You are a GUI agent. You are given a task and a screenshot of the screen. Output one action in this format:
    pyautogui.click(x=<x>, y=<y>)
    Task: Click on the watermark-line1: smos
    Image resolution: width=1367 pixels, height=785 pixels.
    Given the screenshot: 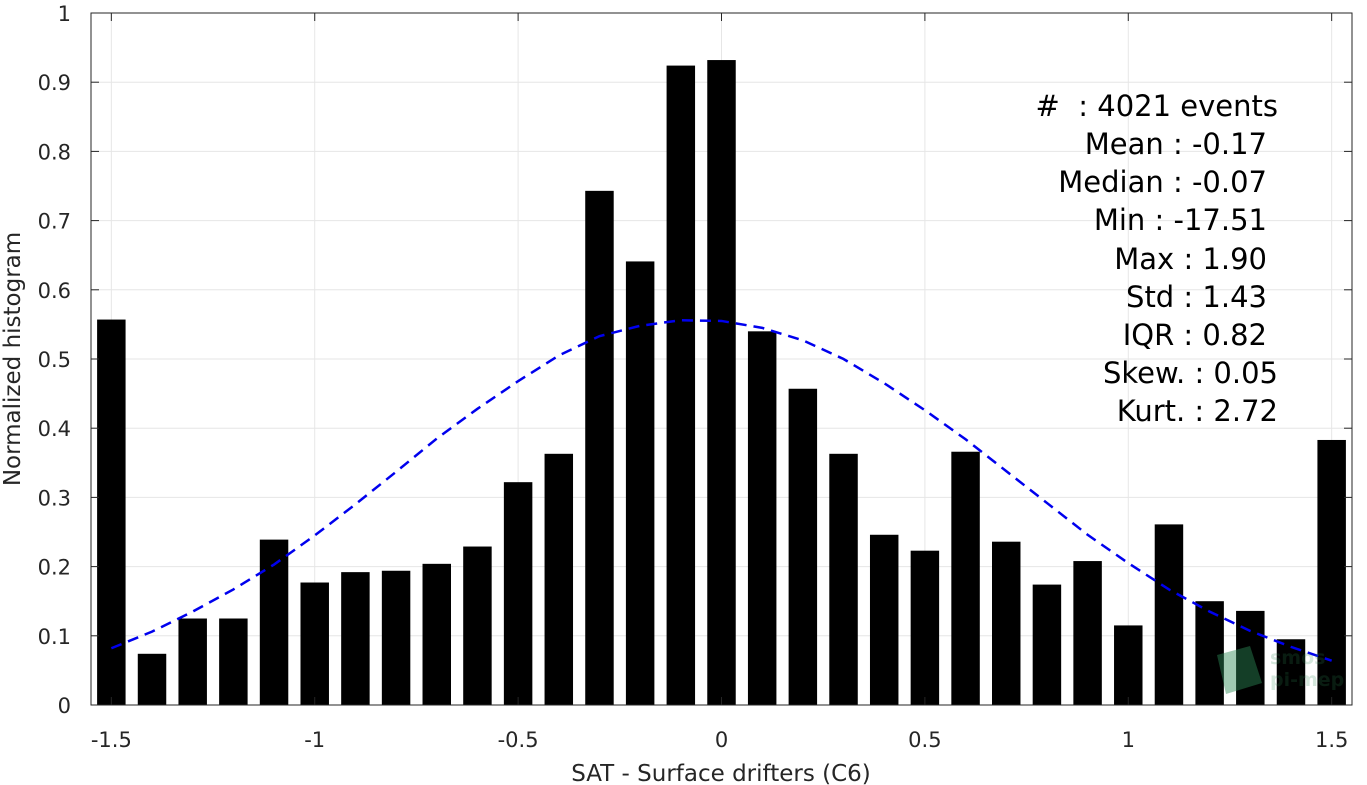 What is the action you would take?
    pyautogui.click(x=1297, y=658)
    